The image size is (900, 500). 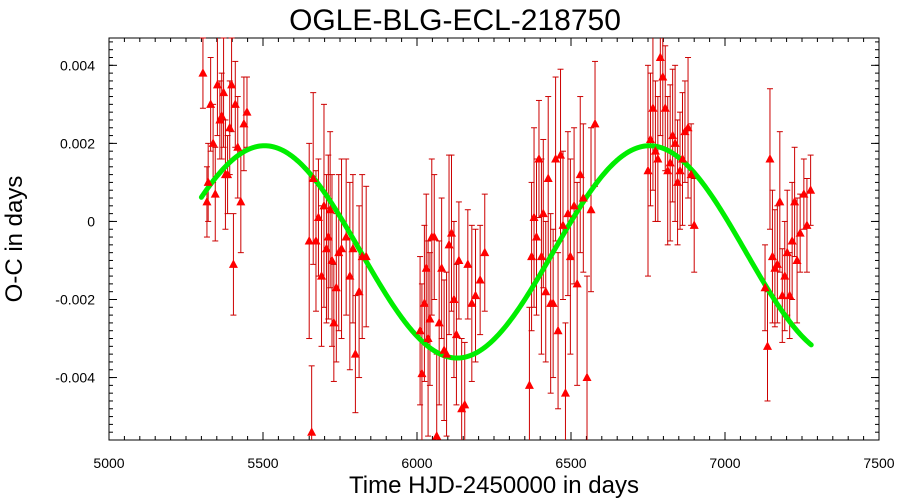 I want to click on x-tick-label: 7500, so click(x=878, y=463).